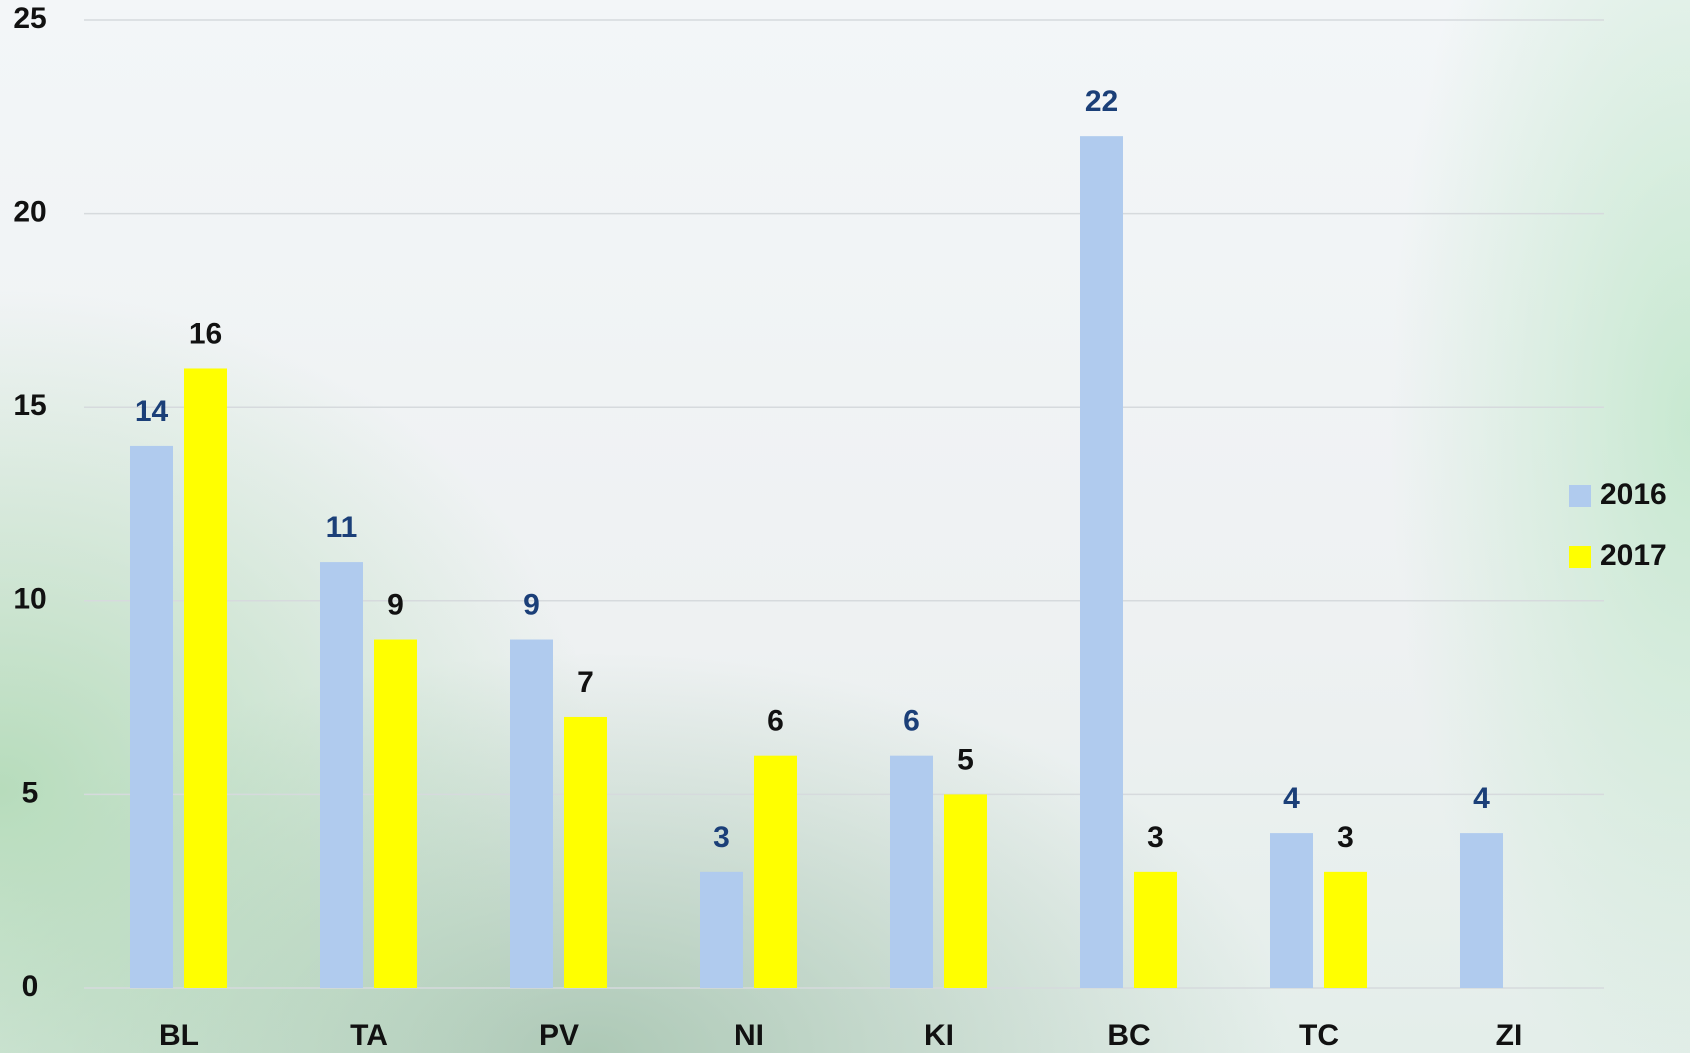 The height and width of the screenshot is (1053, 1690). I want to click on y-tick-label: 25, so click(29, 18).